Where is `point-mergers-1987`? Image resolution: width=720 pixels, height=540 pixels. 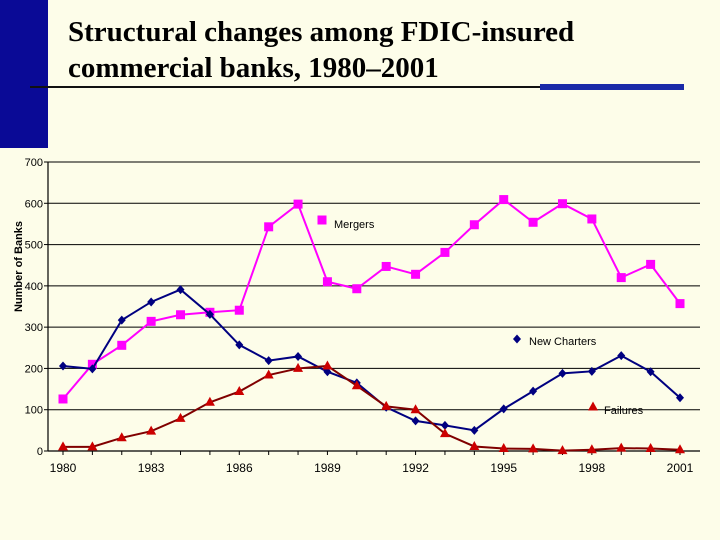 point-mergers-1987 is located at coordinates (269, 227).